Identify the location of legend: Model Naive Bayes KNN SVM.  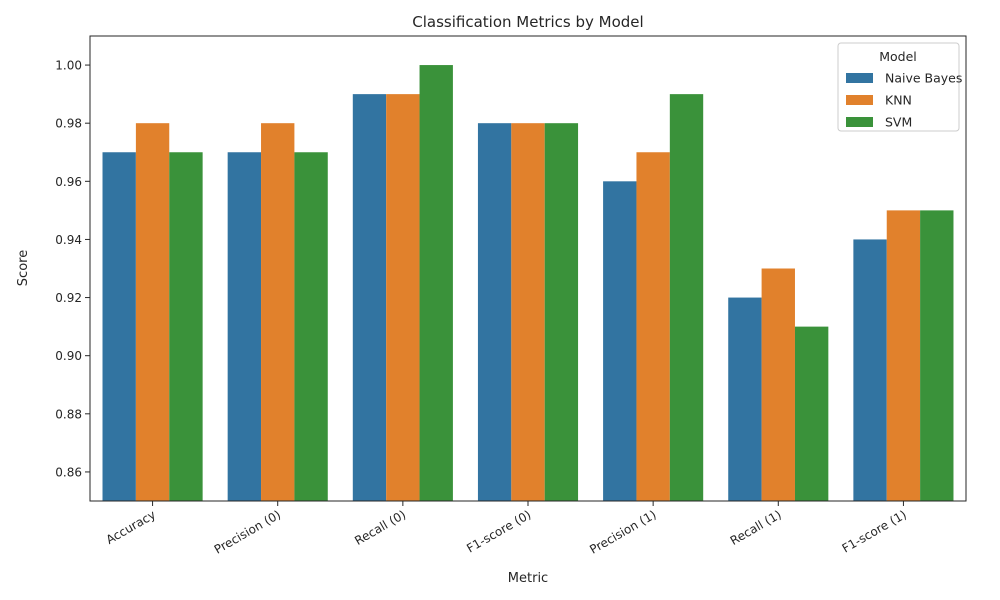
(899, 87).